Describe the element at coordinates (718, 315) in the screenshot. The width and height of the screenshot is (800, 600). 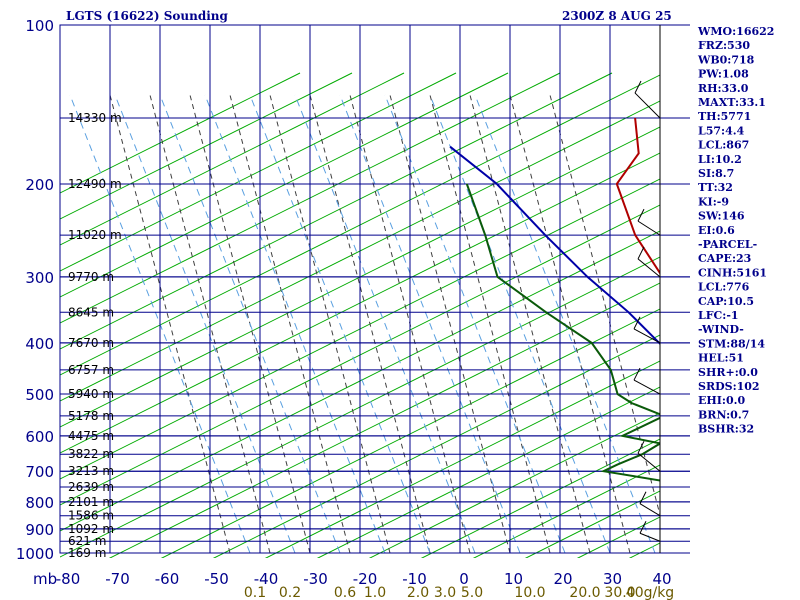
I see `index-value: LFC:-1` at that location.